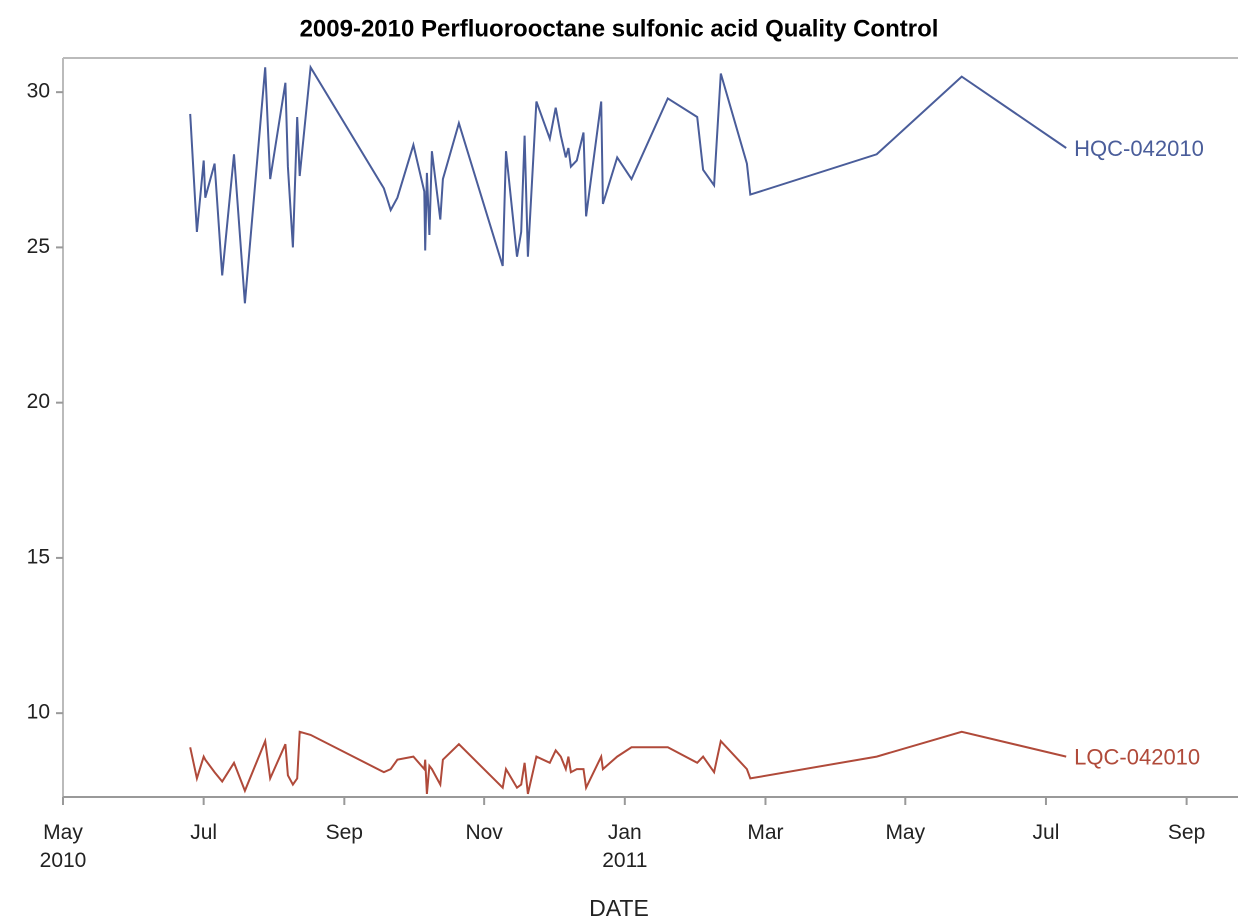 The height and width of the screenshot is (923, 1238). I want to click on y-tick-label: 15, so click(38, 556).